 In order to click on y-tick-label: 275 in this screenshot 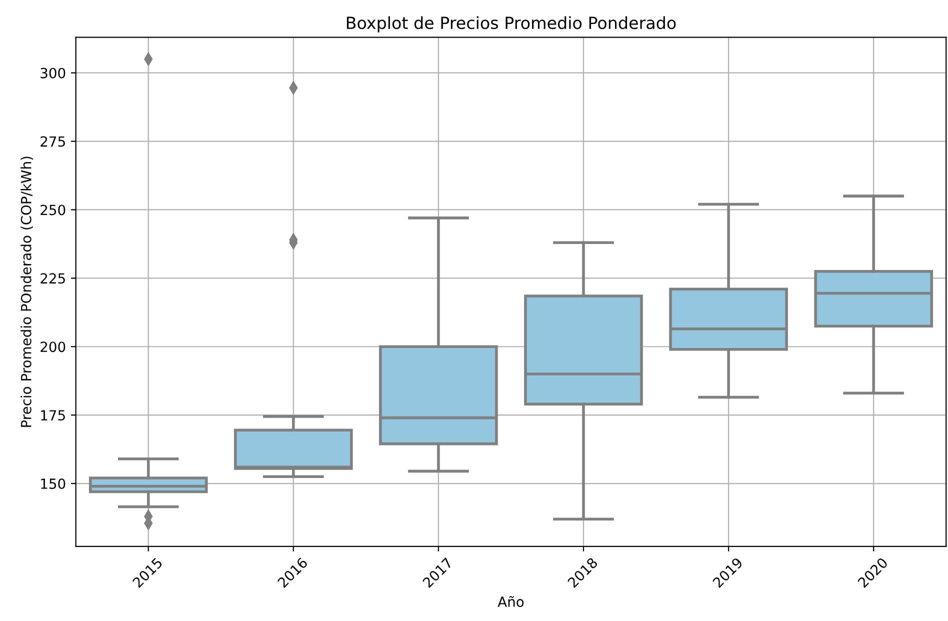, I will do `click(52, 141)`.